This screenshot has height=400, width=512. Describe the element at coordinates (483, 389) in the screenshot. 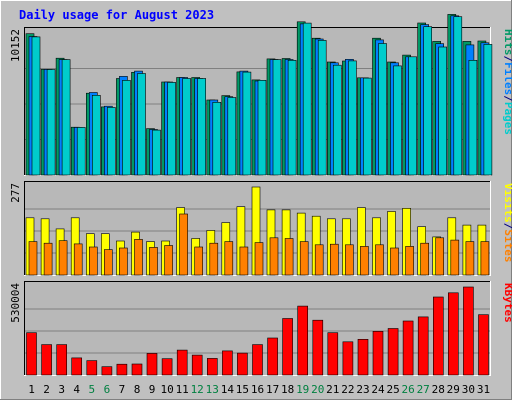

I see `x-tick-label: 31` at that location.